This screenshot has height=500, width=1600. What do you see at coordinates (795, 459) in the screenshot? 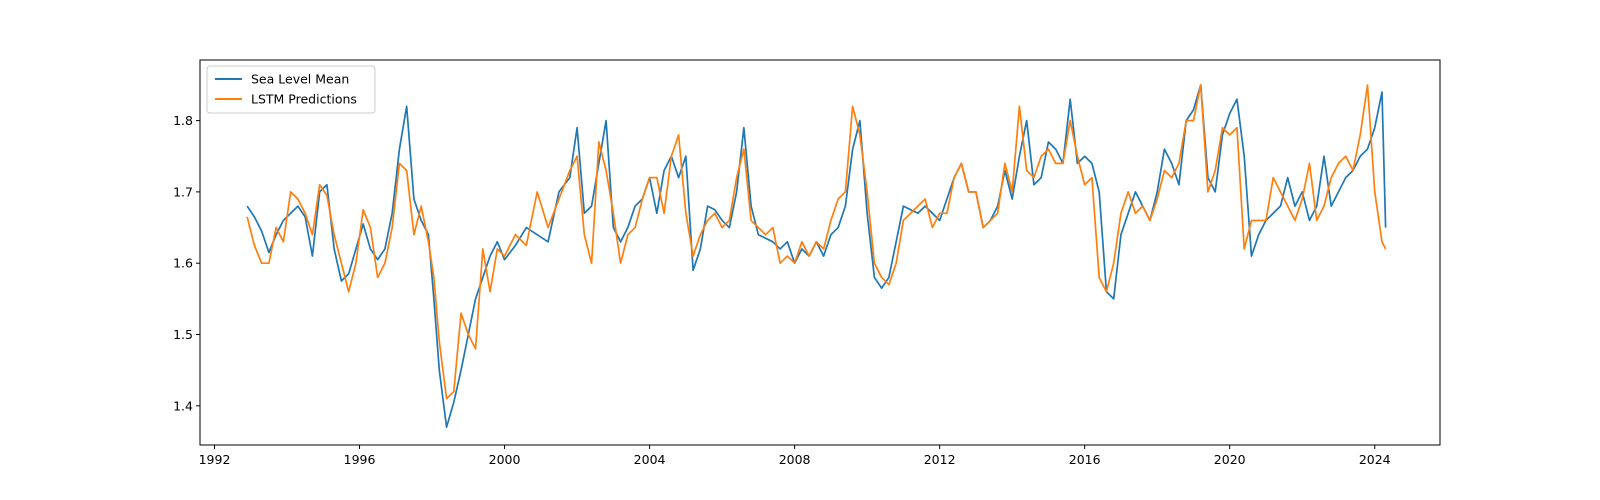
I see `x-tick-label: 2008` at bounding box center [795, 459].